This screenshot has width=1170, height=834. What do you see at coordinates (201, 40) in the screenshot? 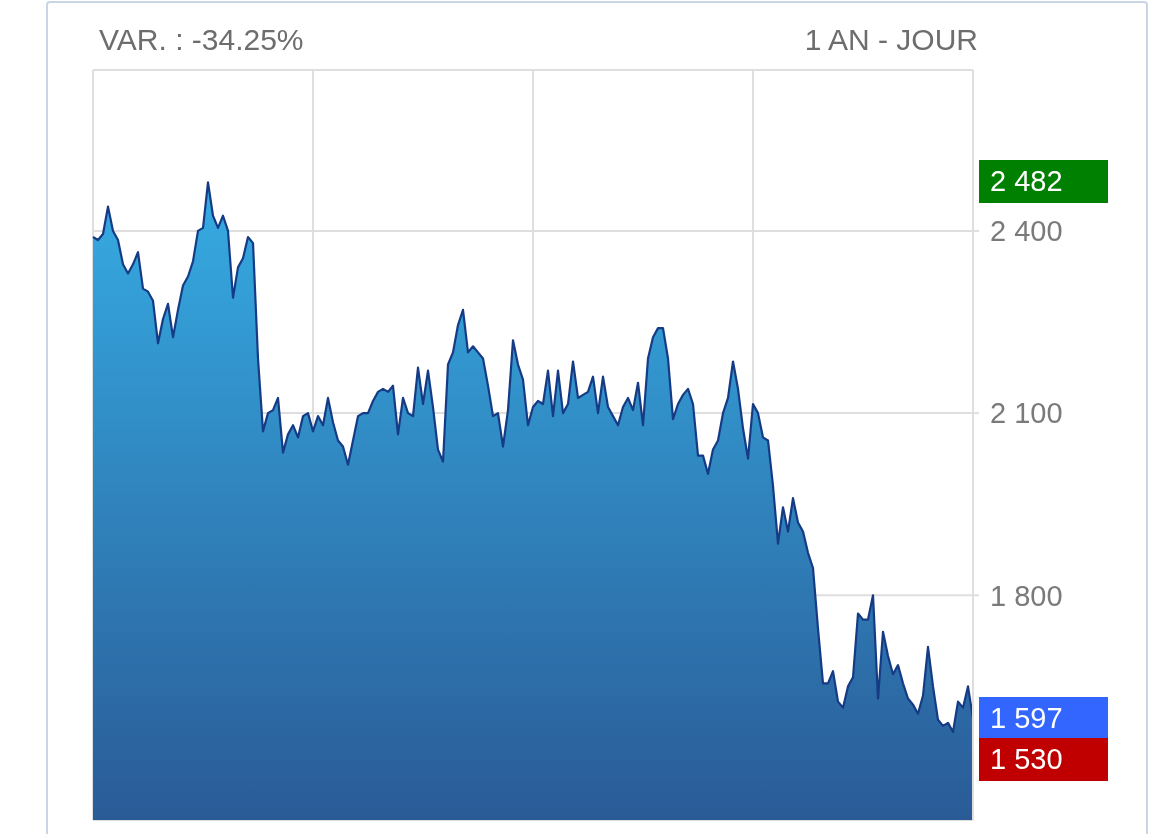
I see `chart-title: VAR. : -34.25%` at bounding box center [201, 40].